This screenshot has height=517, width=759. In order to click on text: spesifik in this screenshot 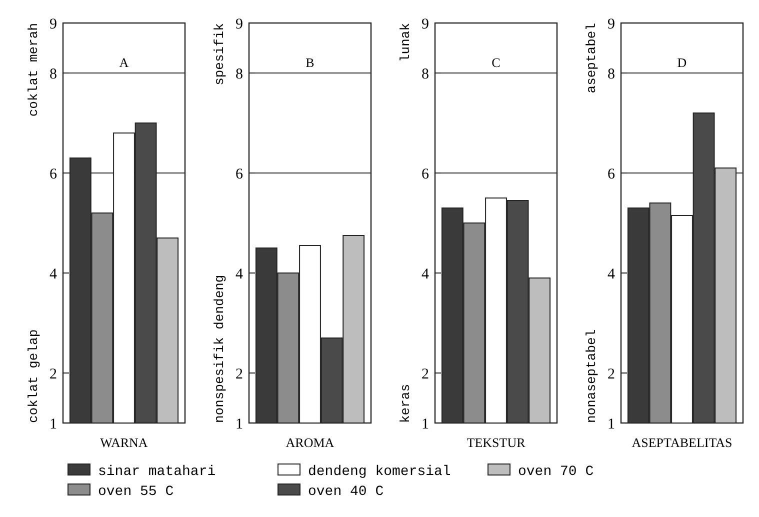, I will do `click(219, 54)`.